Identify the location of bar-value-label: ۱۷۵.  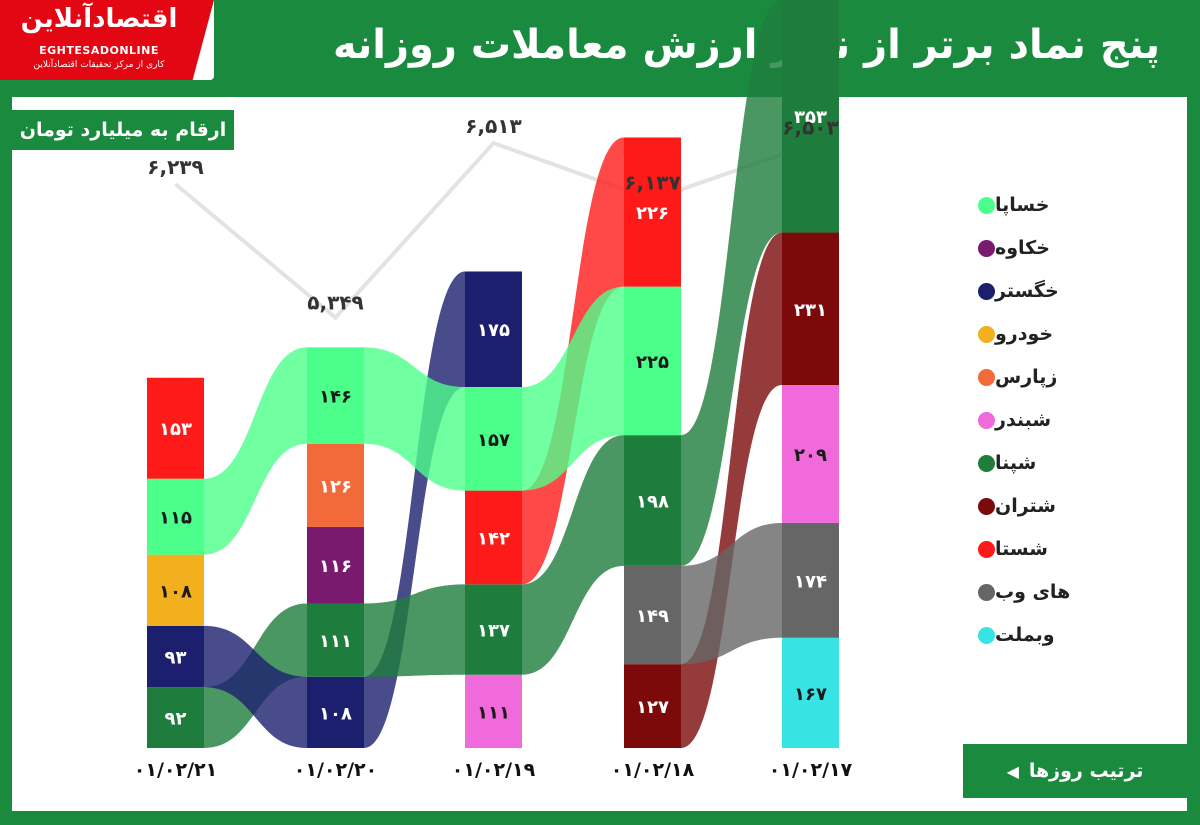
(493, 330).